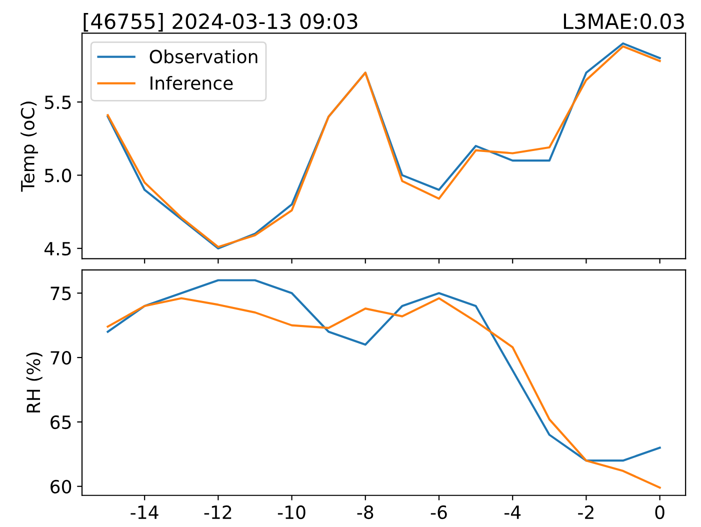 The image size is (701, 527). I want to click on y-tick-label: 70, so click(61, 357).